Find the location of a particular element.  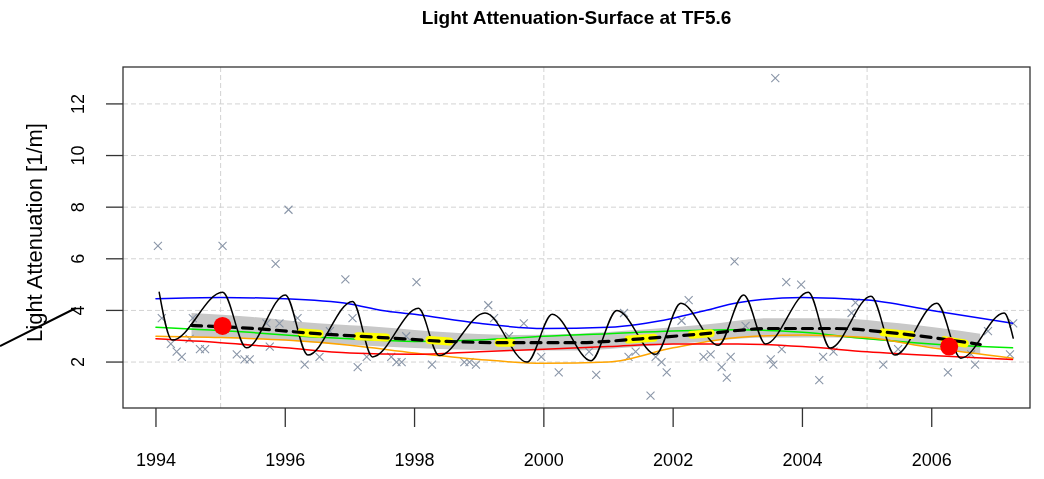

y-tick-label: 8 is located at coordinates (77, 207).